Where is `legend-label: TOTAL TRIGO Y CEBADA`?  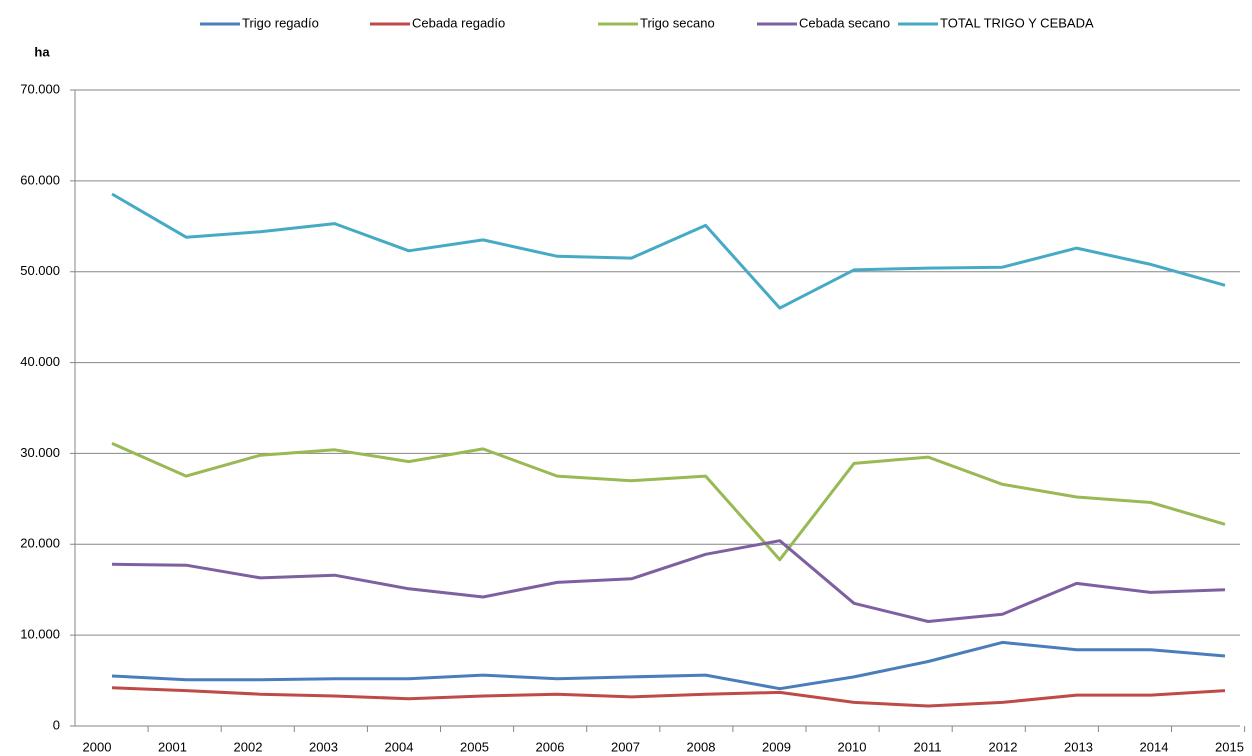 legend-label: TOTAL TRIGO Y CEBADA is located at coordinates (1017, 22).